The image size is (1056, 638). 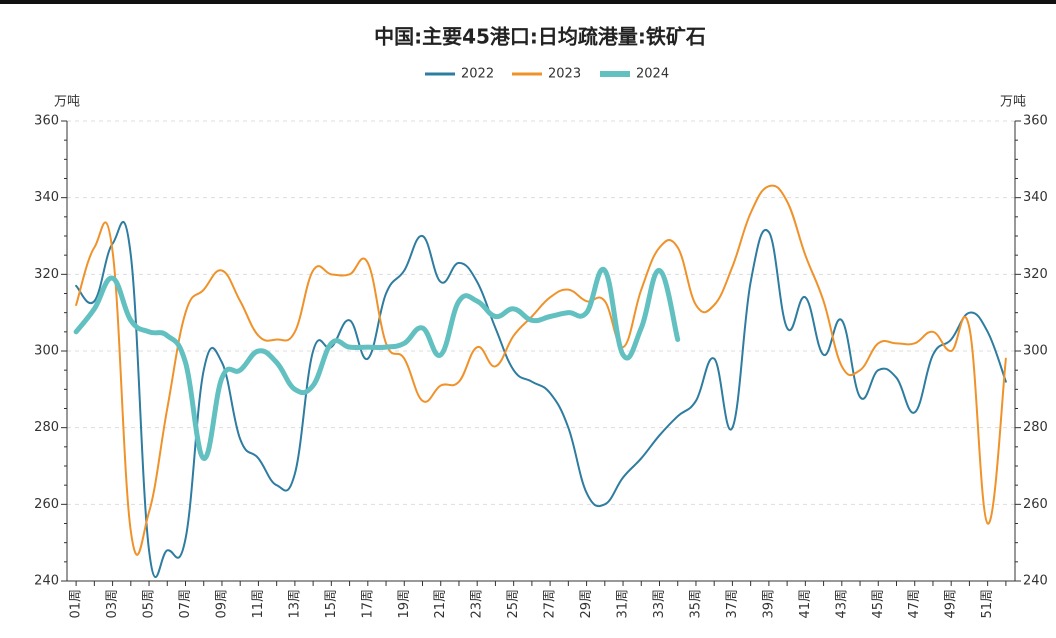 I want to click on x-tick-label: 05周, so click(x=149, y=604).